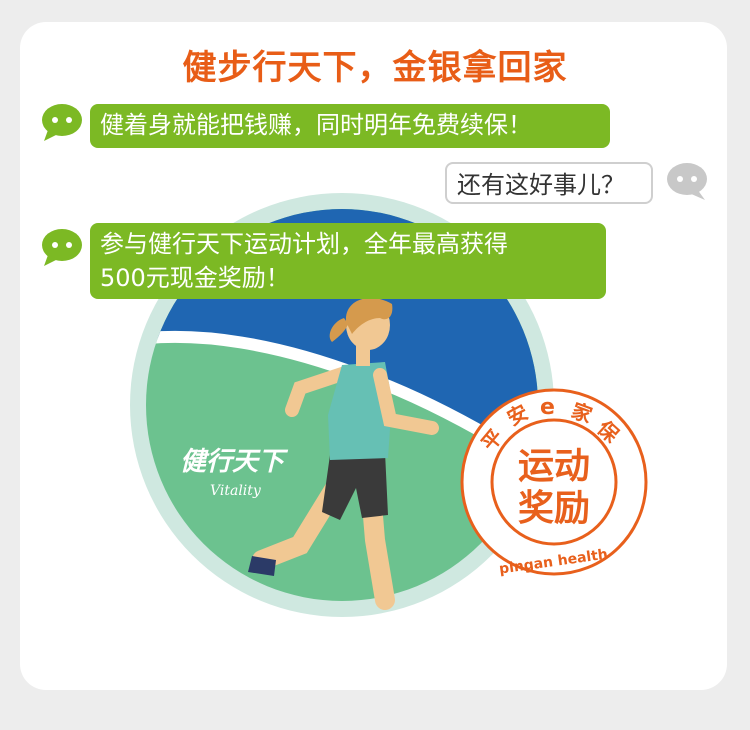  Describe the element at coordinates (195, 278) in the screenshot. I see `chat-message-line: 500元现金奖励！` at that location.